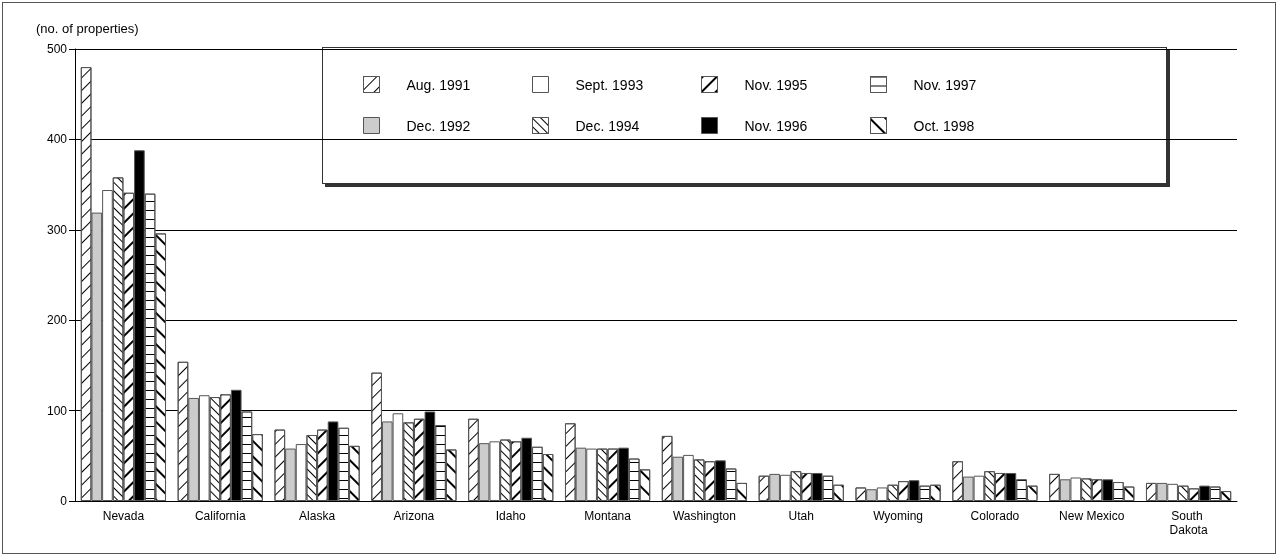  Describe the element at coordinates (607, 125) in the screenshot. I see `legend-label: Dec. 1994` at that location.